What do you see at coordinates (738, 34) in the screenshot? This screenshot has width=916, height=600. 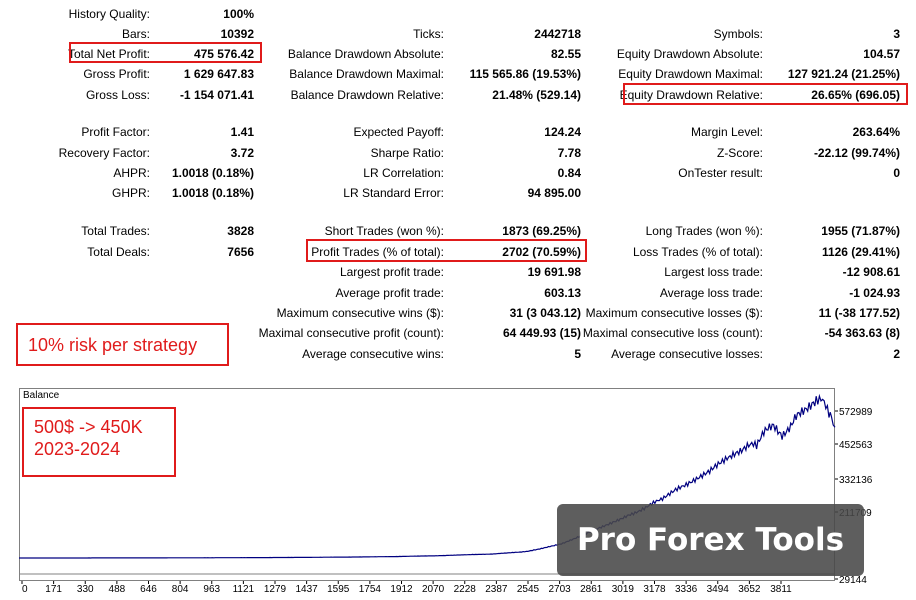 I see `symbols-label: Symbols:` at bounding box center [738, 34].